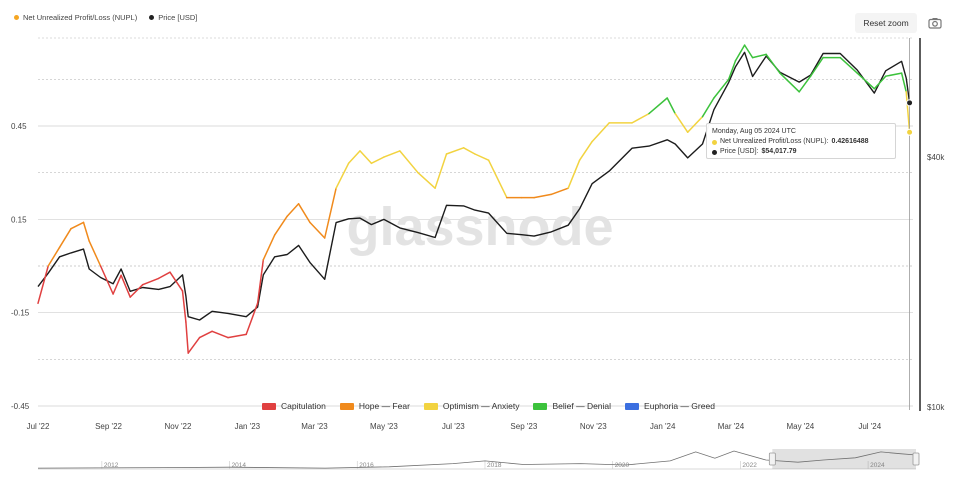  I want to click on hope-fear-swatch, so click(346, 406).